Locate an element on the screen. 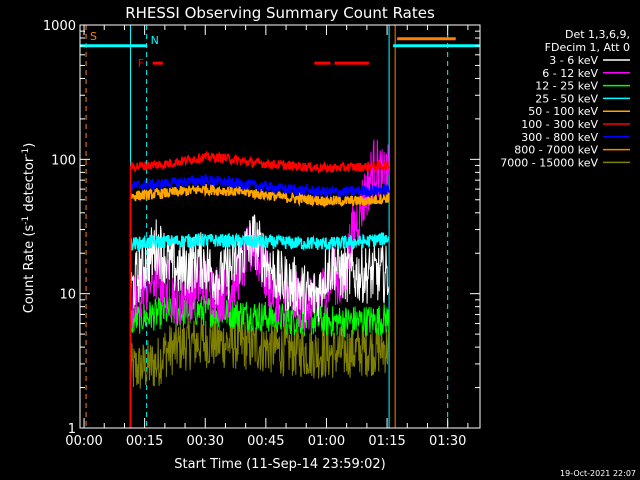 The image size is (640, 480). chart-title: RHESSI Observing Summary Count Rates is located at coordinates (280, 13).